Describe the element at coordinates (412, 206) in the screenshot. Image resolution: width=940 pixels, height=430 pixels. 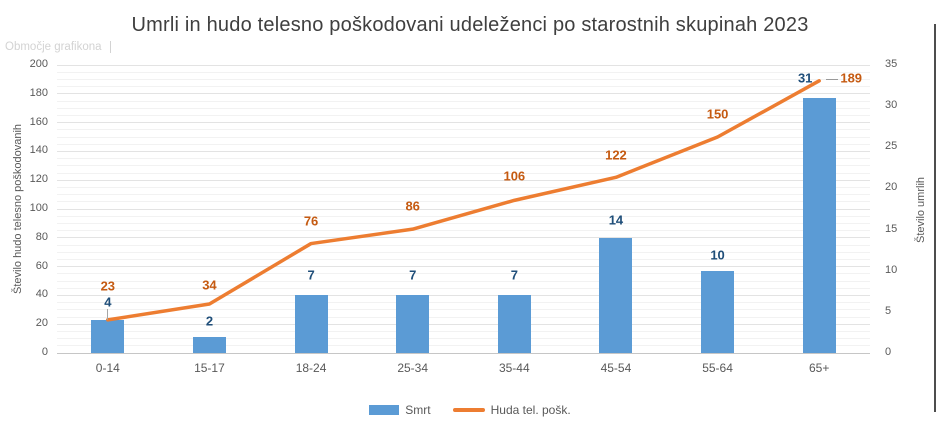
I see `data-label-huda: 86` at that location.